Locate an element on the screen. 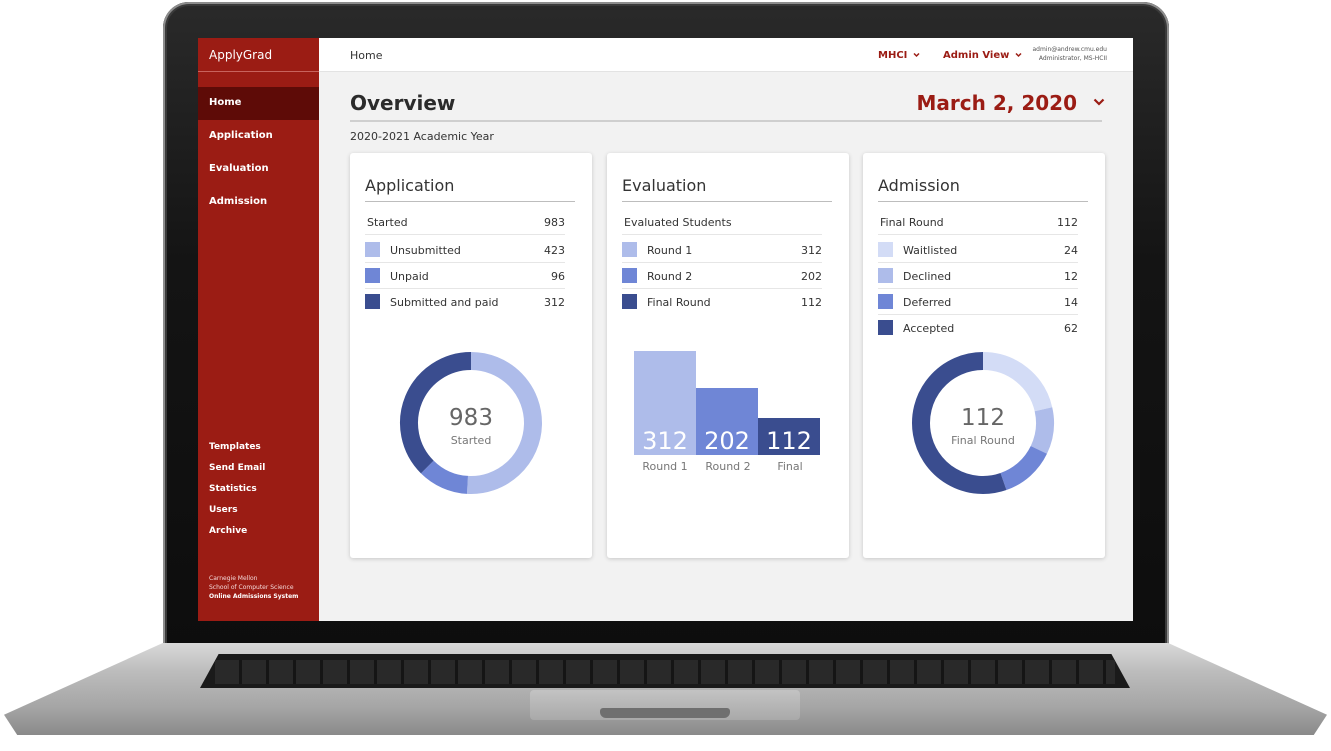 The height and width of the screenshot is (751, 1331). card-title: Application is located at coordinates (410, 185).